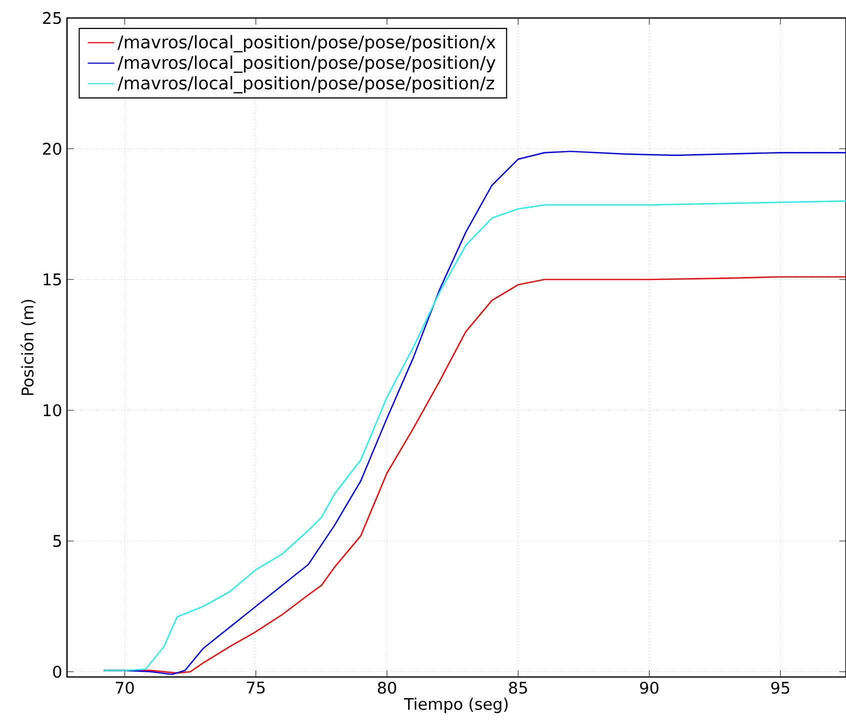 This screenshot has height=727, width=846. What do you see at coordinates (456, 706) in the screenshot?
I see `x-axis-title: Tiempo (seg)` at bounding box center [456, 706].